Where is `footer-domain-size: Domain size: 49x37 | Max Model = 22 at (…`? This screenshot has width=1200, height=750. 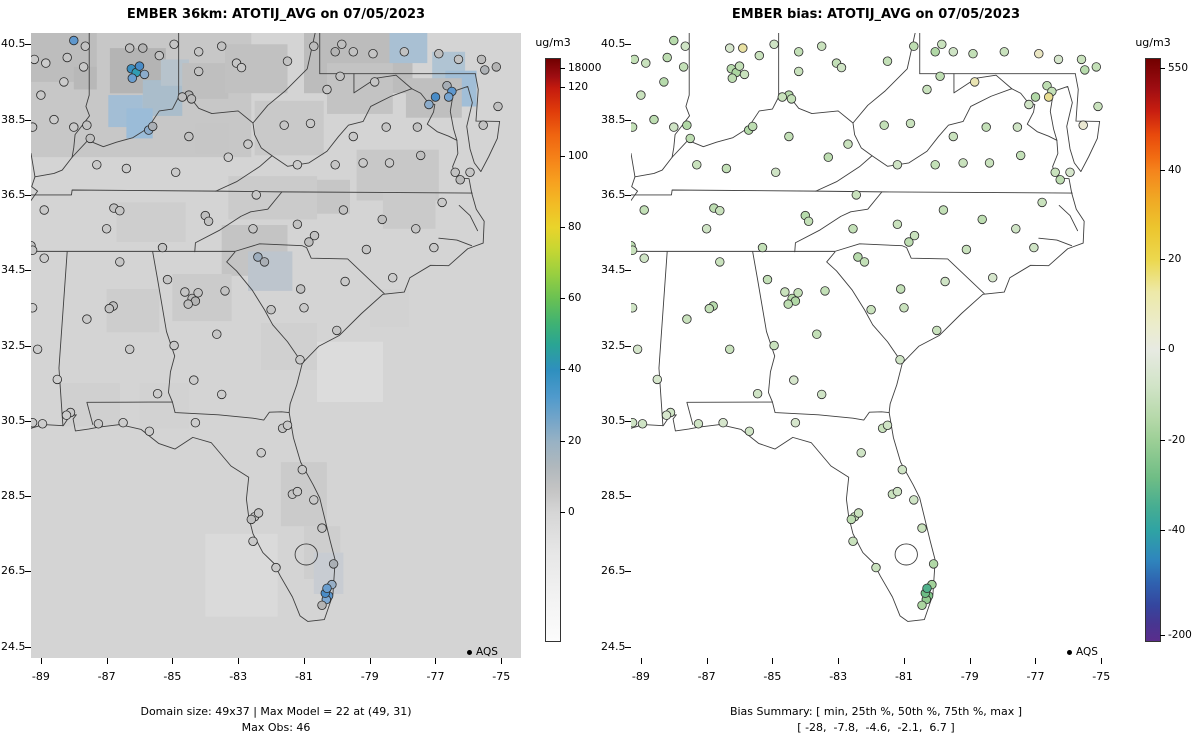
footer-domain-size: Domain size: 49x37 | Max Model = 22 at (… is located at coordinates (276, 711).